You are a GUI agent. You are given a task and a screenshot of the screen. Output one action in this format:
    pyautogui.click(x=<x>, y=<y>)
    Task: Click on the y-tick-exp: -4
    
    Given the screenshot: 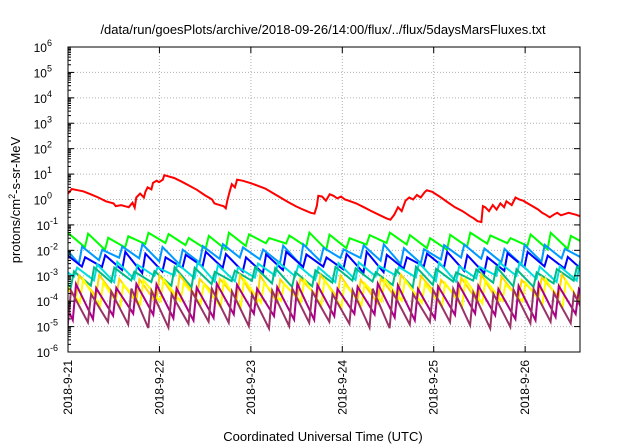 What is the action you would take?
    pyautogui.click(x=54, y=297)
    